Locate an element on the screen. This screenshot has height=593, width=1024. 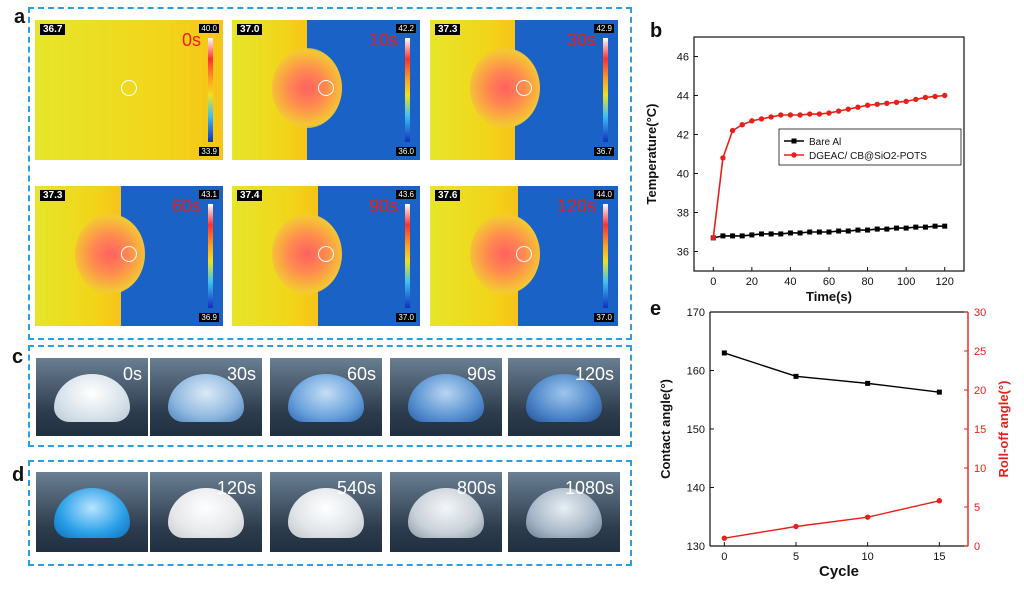
x-tick-label: 0 is located at coordinates (724, 557).